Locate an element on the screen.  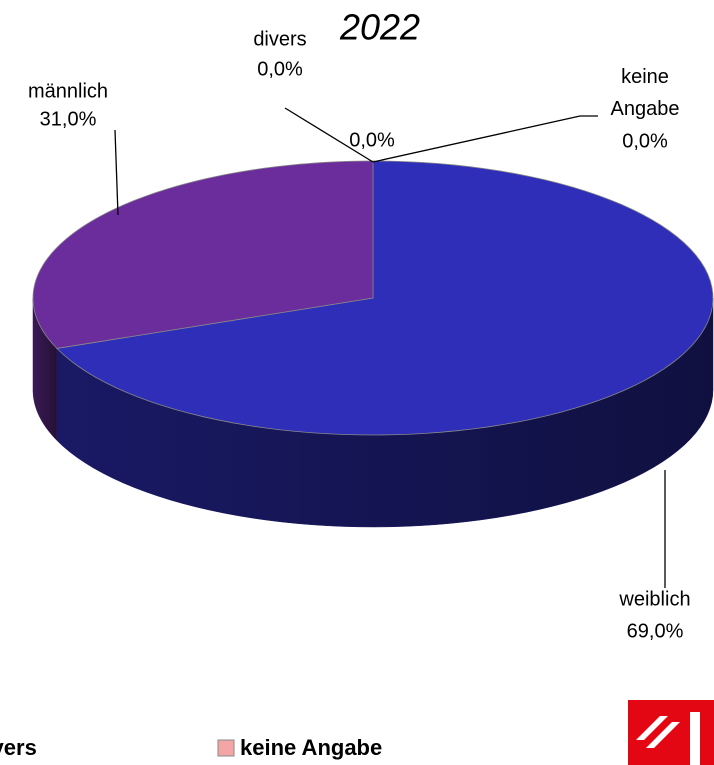
logo is located at coordinates (671, 732).